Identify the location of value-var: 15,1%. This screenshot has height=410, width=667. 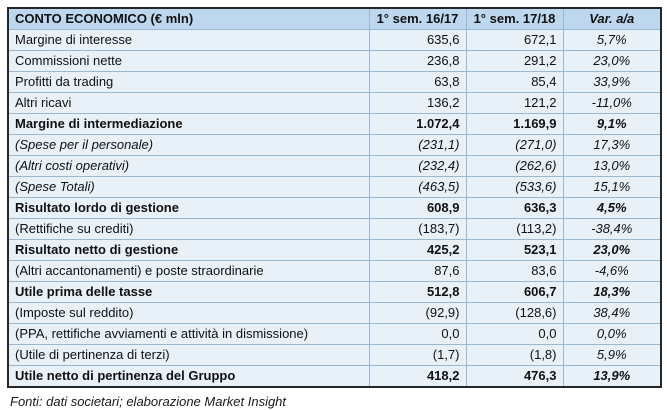
(612, 187).